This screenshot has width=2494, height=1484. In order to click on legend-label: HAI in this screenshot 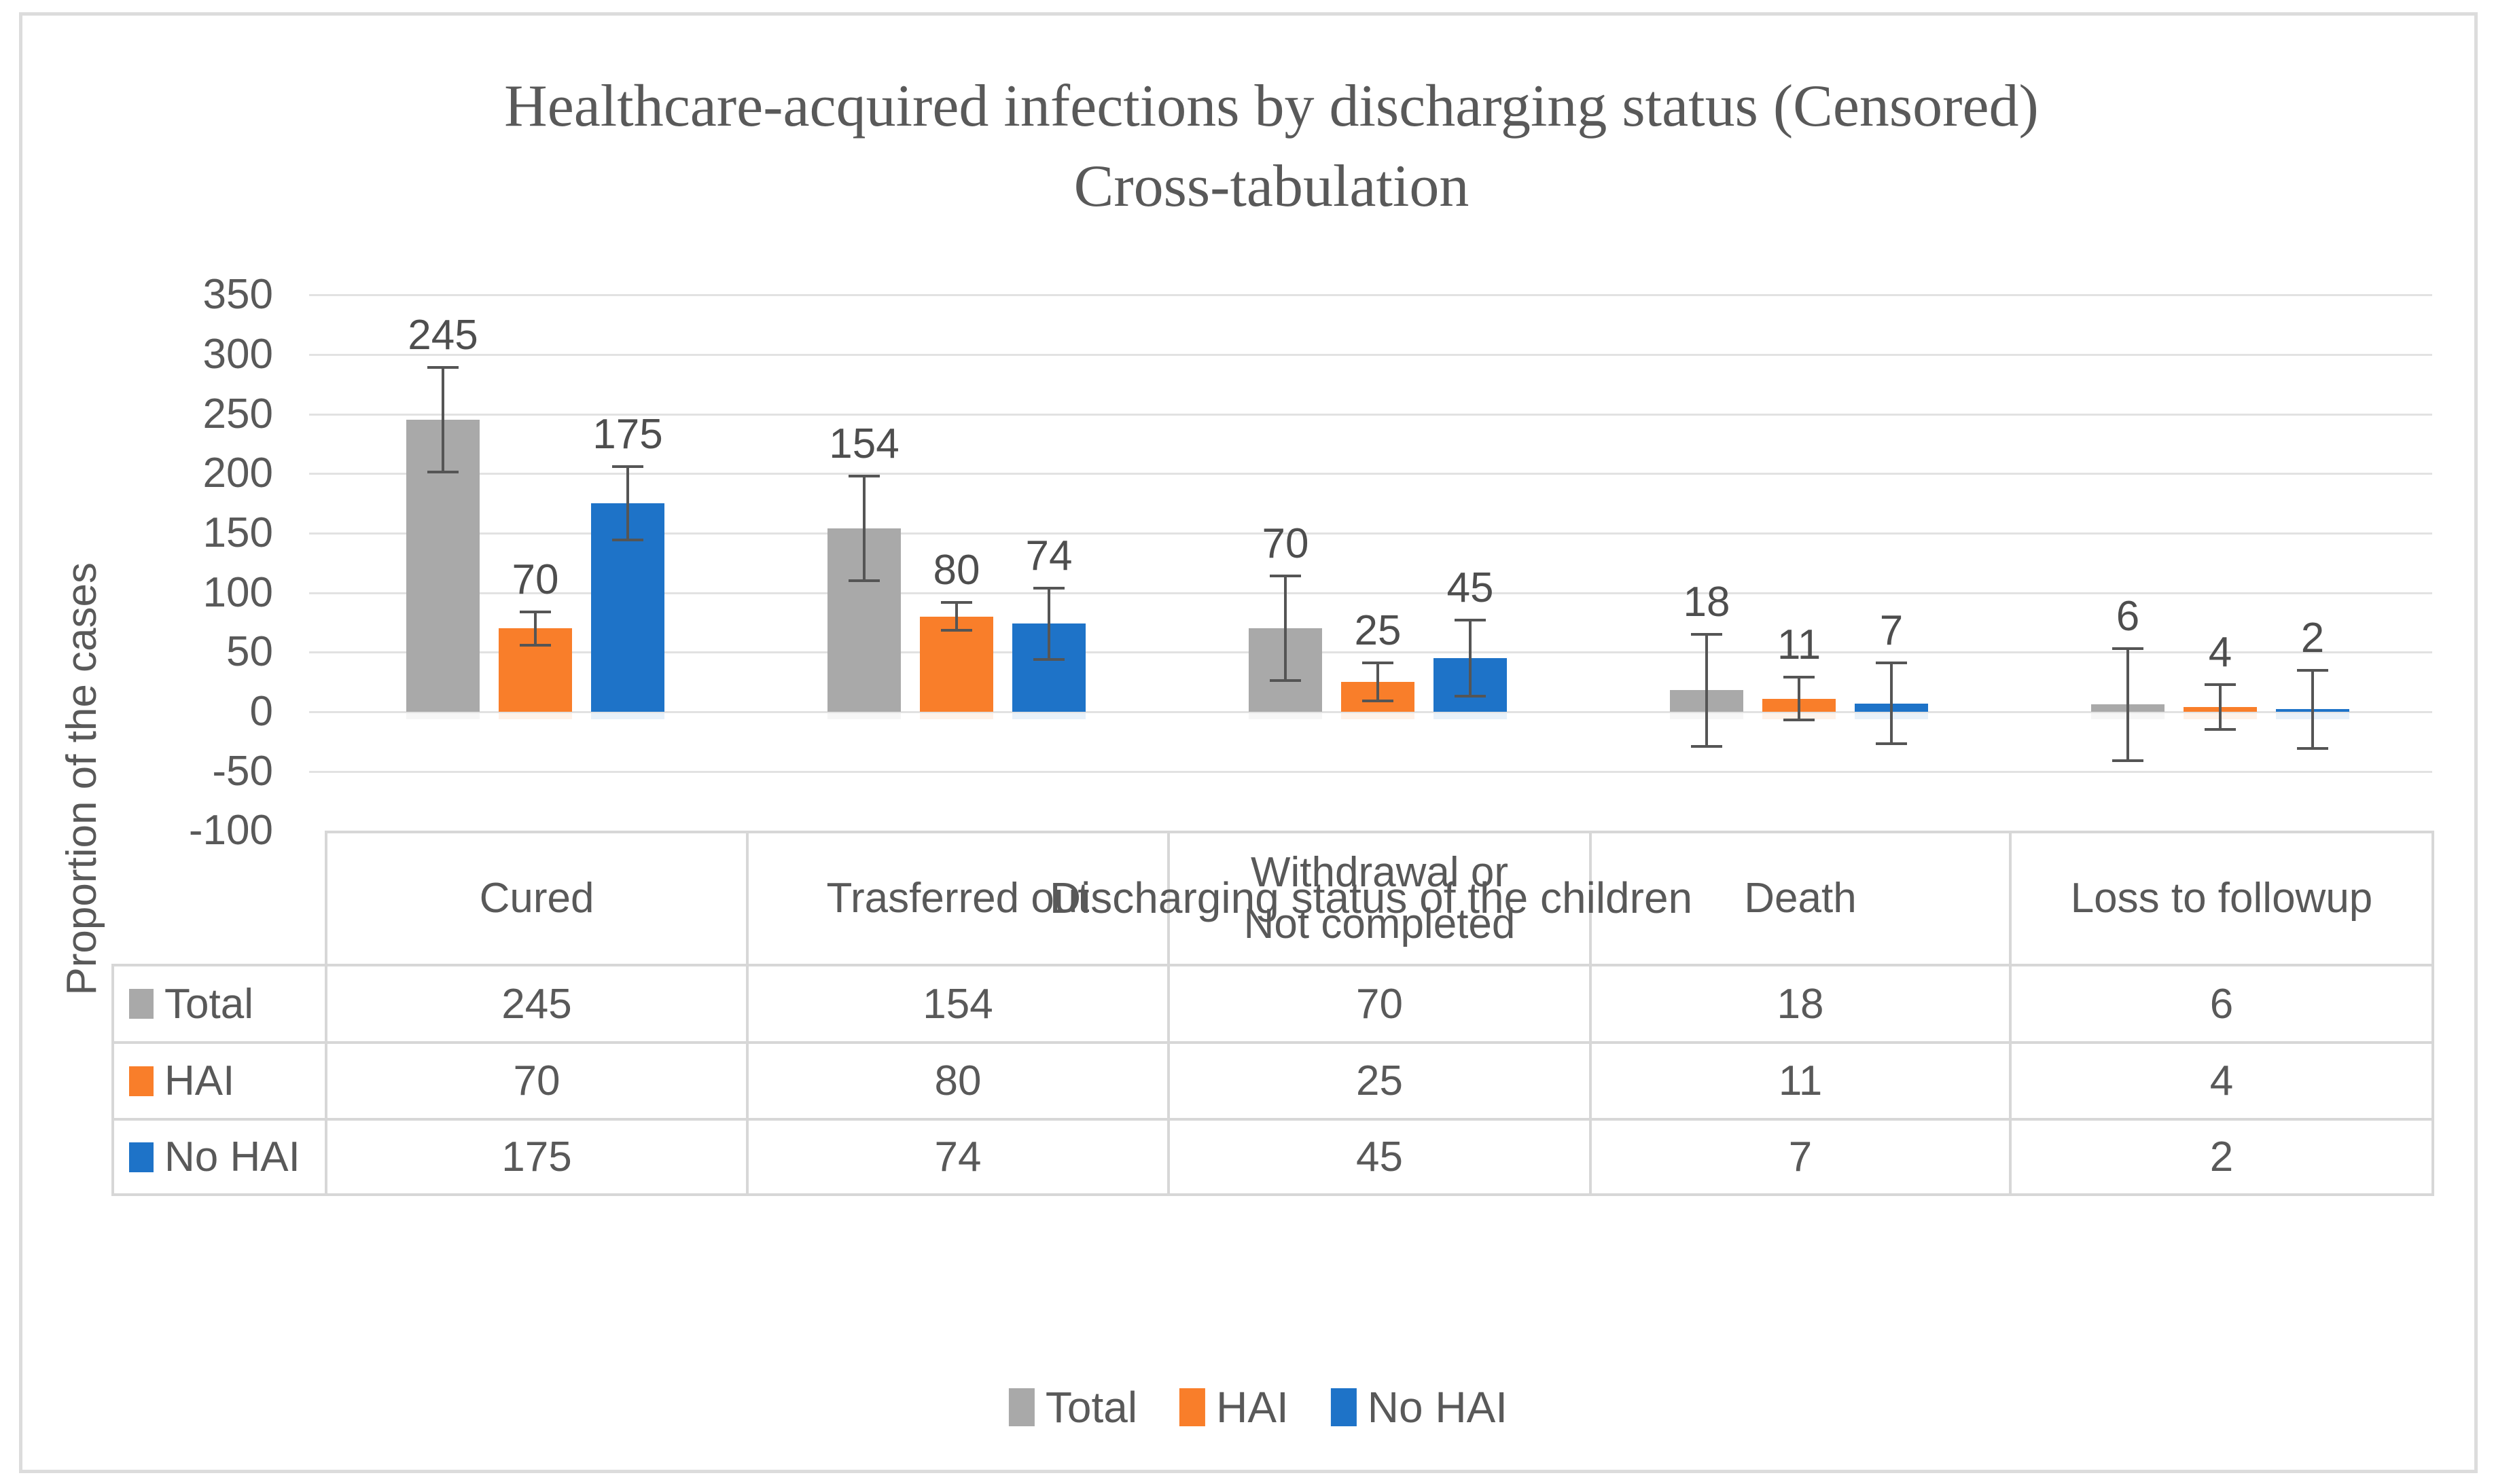, I will do `click(1253, 1407)`.